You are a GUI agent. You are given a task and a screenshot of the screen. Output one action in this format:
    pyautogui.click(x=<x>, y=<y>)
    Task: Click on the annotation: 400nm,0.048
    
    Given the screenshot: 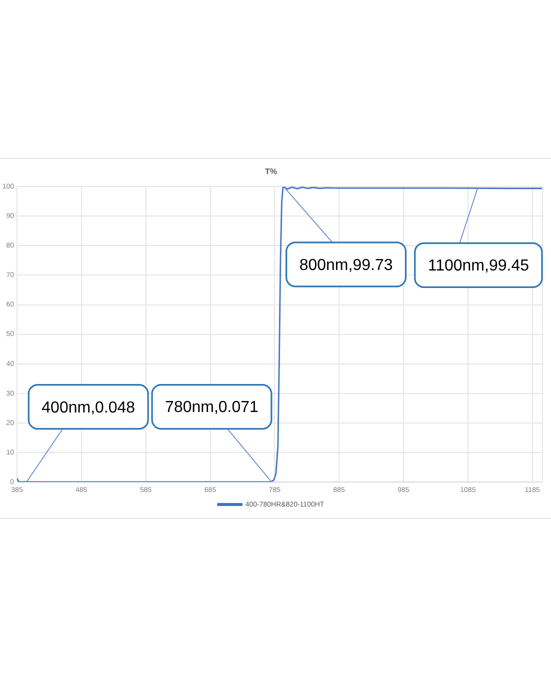 What is the action you would take?
    pyautogui.click(x=89, y=407)
    